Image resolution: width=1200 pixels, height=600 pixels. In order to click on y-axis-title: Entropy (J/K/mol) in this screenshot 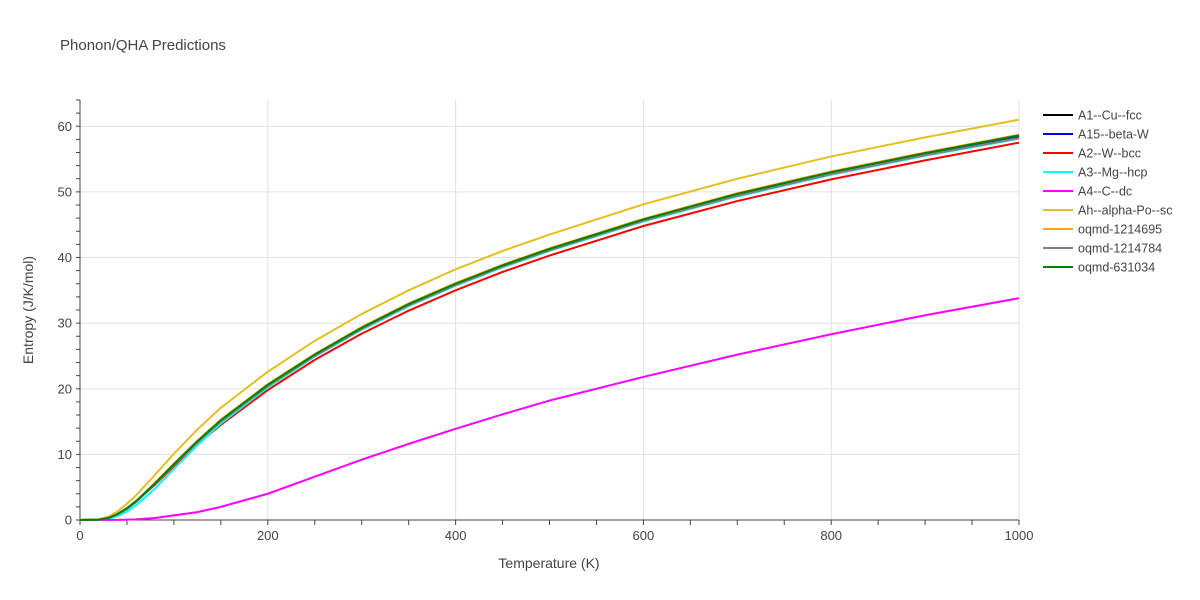, I will do `click(28, 310)`.